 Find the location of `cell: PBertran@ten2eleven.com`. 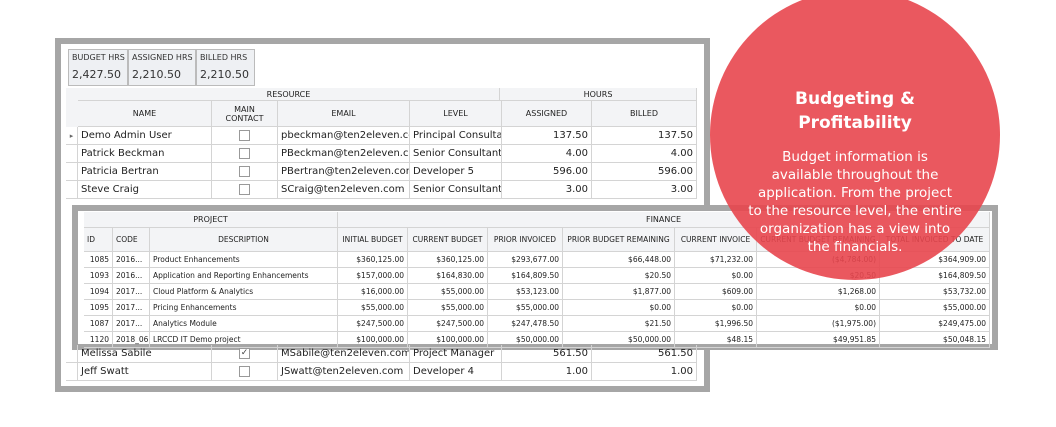

cell: PBertran@ten2eleven.com is located at coordinates (344, 172).